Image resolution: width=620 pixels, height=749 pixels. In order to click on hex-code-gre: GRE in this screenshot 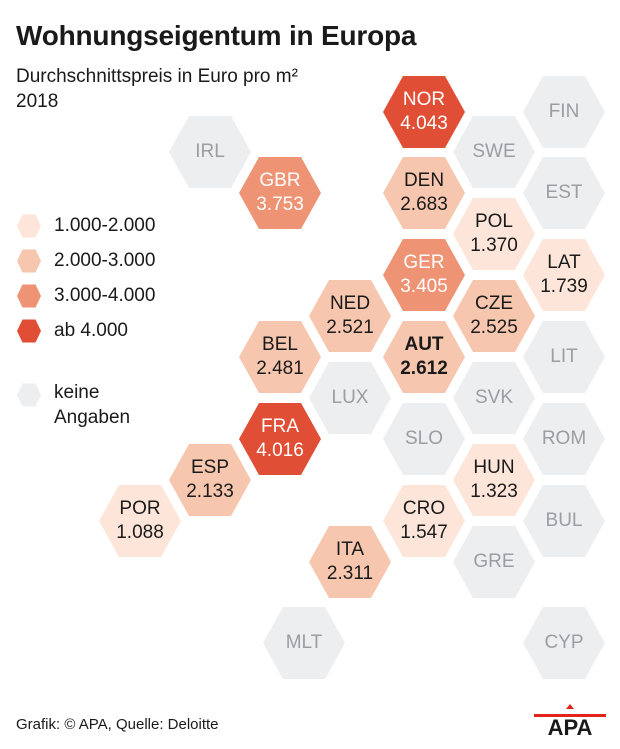, I will do `click(494, 561)`.